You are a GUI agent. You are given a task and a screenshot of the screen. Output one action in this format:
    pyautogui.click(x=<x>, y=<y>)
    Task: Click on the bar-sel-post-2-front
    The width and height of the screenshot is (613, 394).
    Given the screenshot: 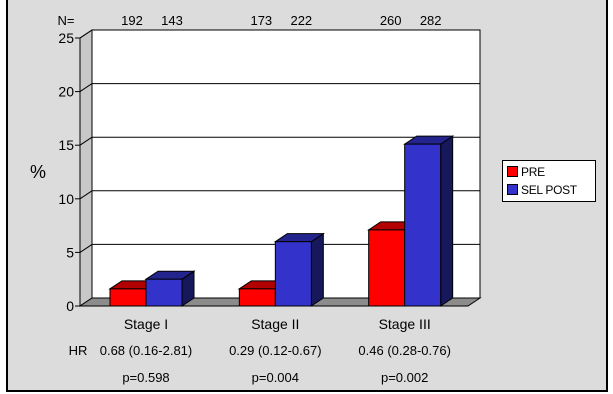 What is the action you would take?
    pyautogui.click(x=293, y=274)
    